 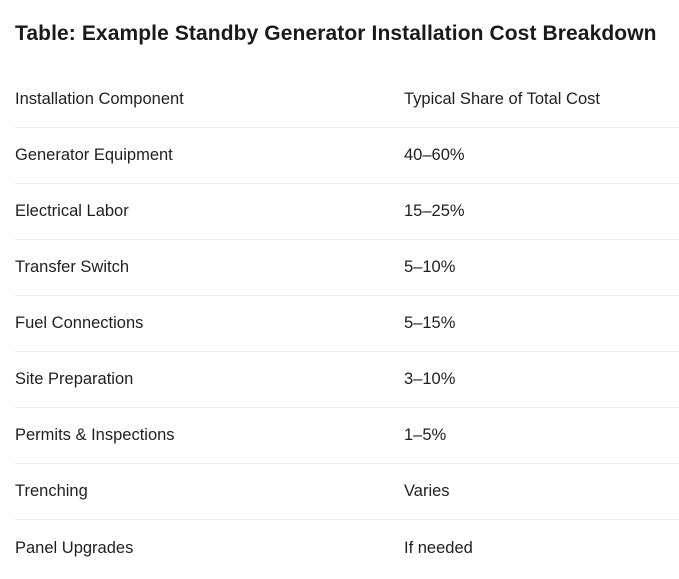 I want to click on table-row: Fuel Connections 5–15%, so click(x=347, y=324).